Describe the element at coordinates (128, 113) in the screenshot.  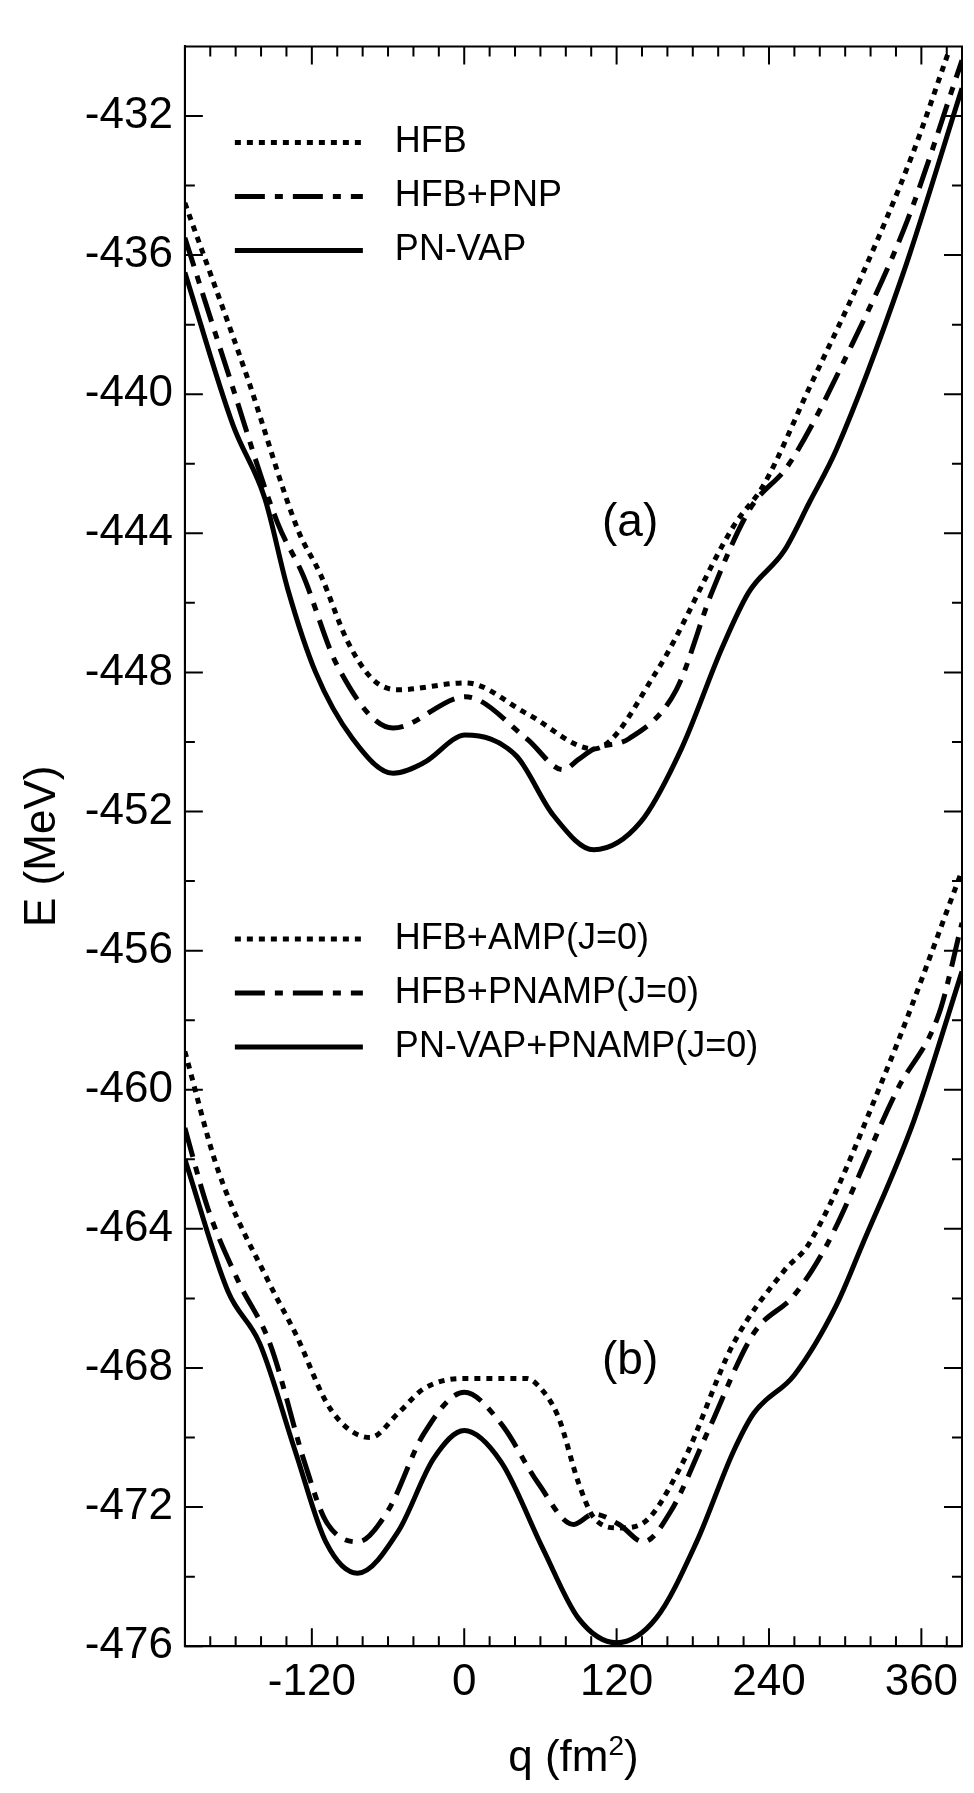
I see `y-tick-label: -432` at that location.